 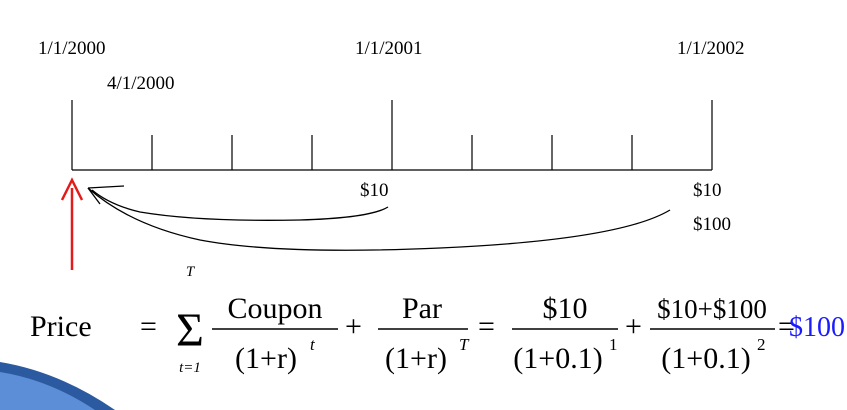 I want to click on sum-upper: T, so click(x=191, y=272).